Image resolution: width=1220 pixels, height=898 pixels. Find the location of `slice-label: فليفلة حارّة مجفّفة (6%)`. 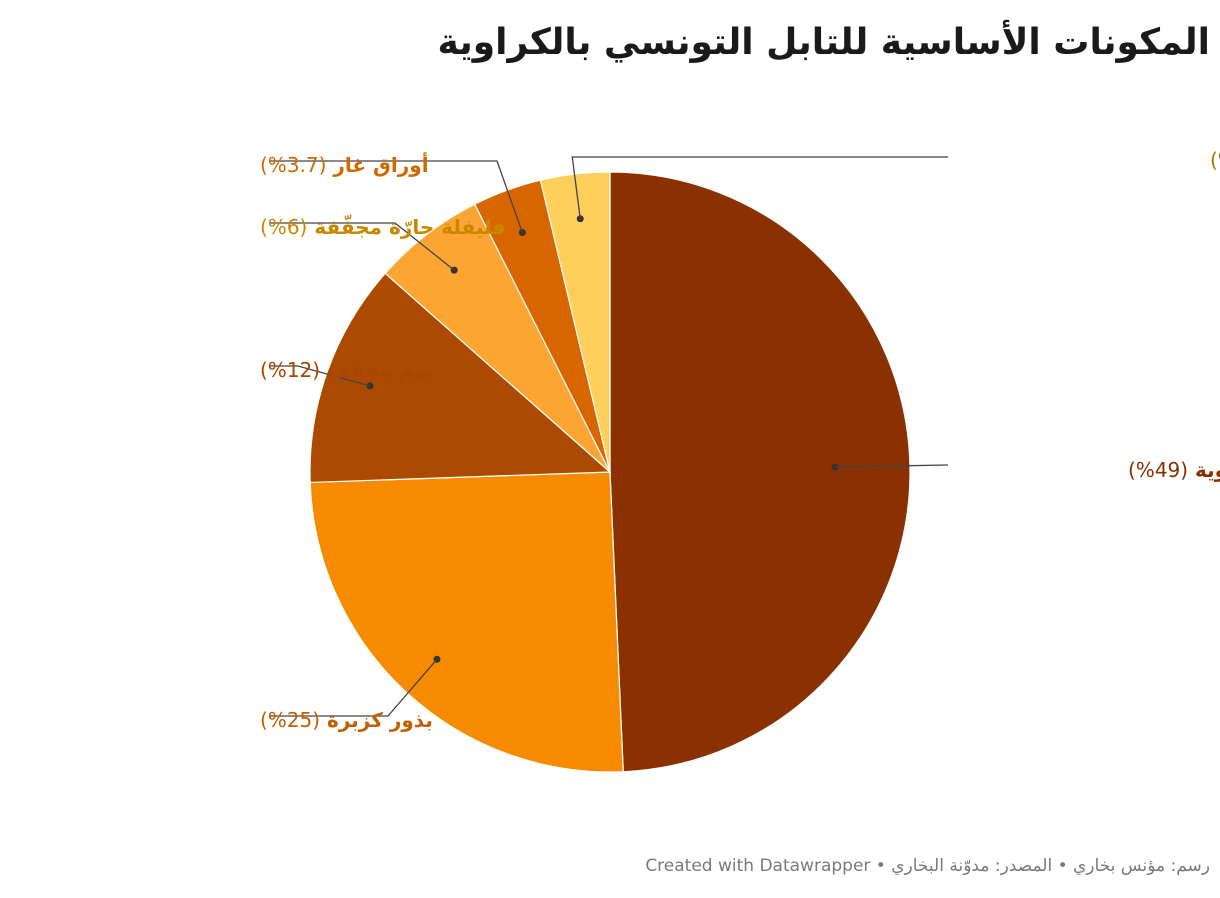

slice-label: فليفلة حارّة مجفّفة (6%) is located at coordinates (382, 226).